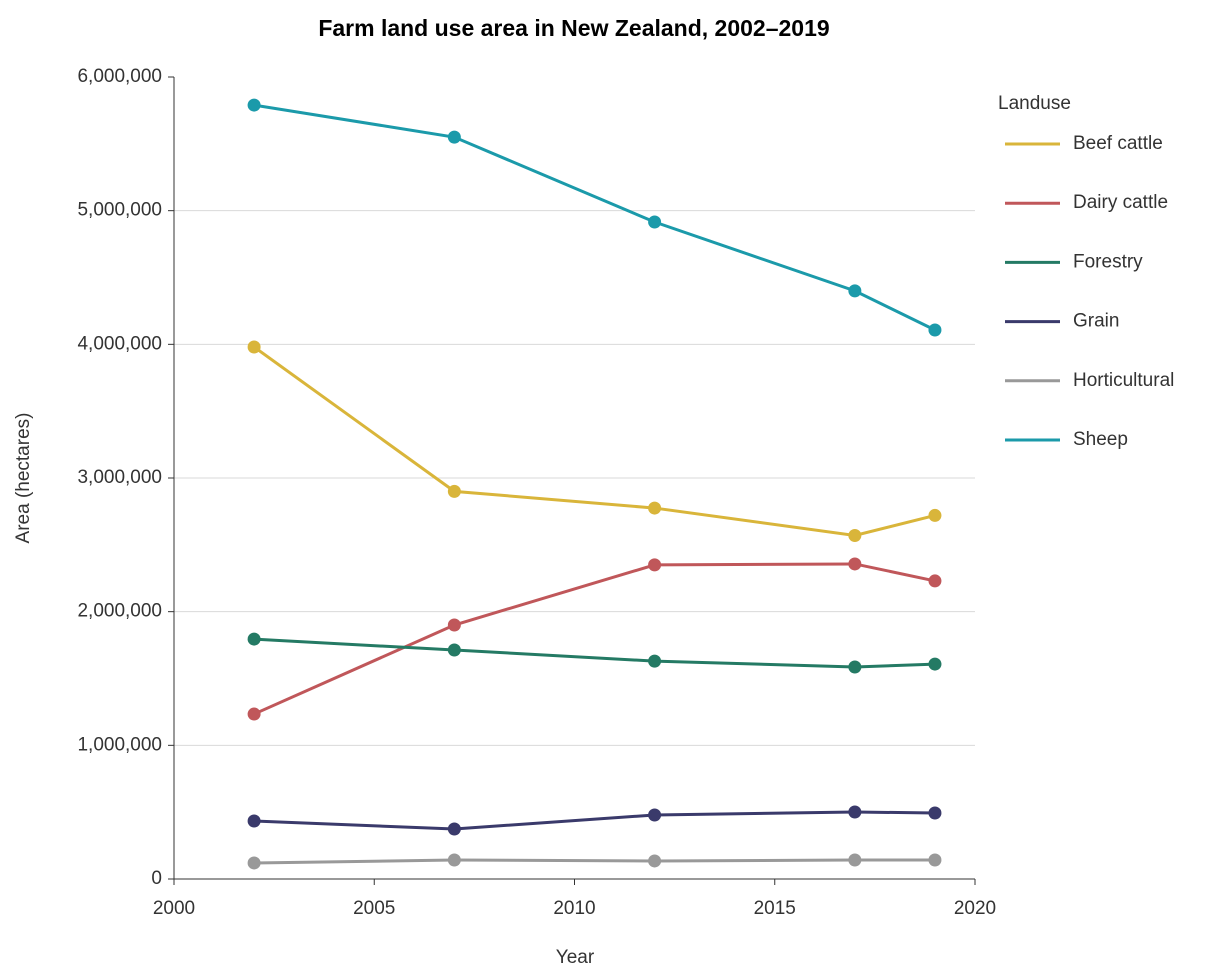  Describe the element at coordinates (119, 611) in the screenshot. I see `y-tick-label: 2,000,000` at that location.